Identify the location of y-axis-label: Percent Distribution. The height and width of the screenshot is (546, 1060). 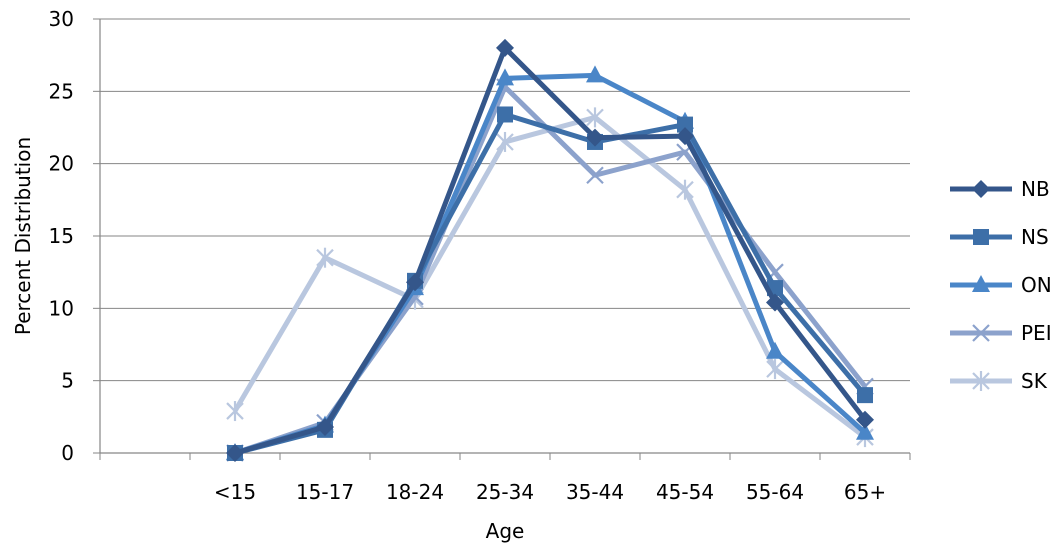
(23, 236).